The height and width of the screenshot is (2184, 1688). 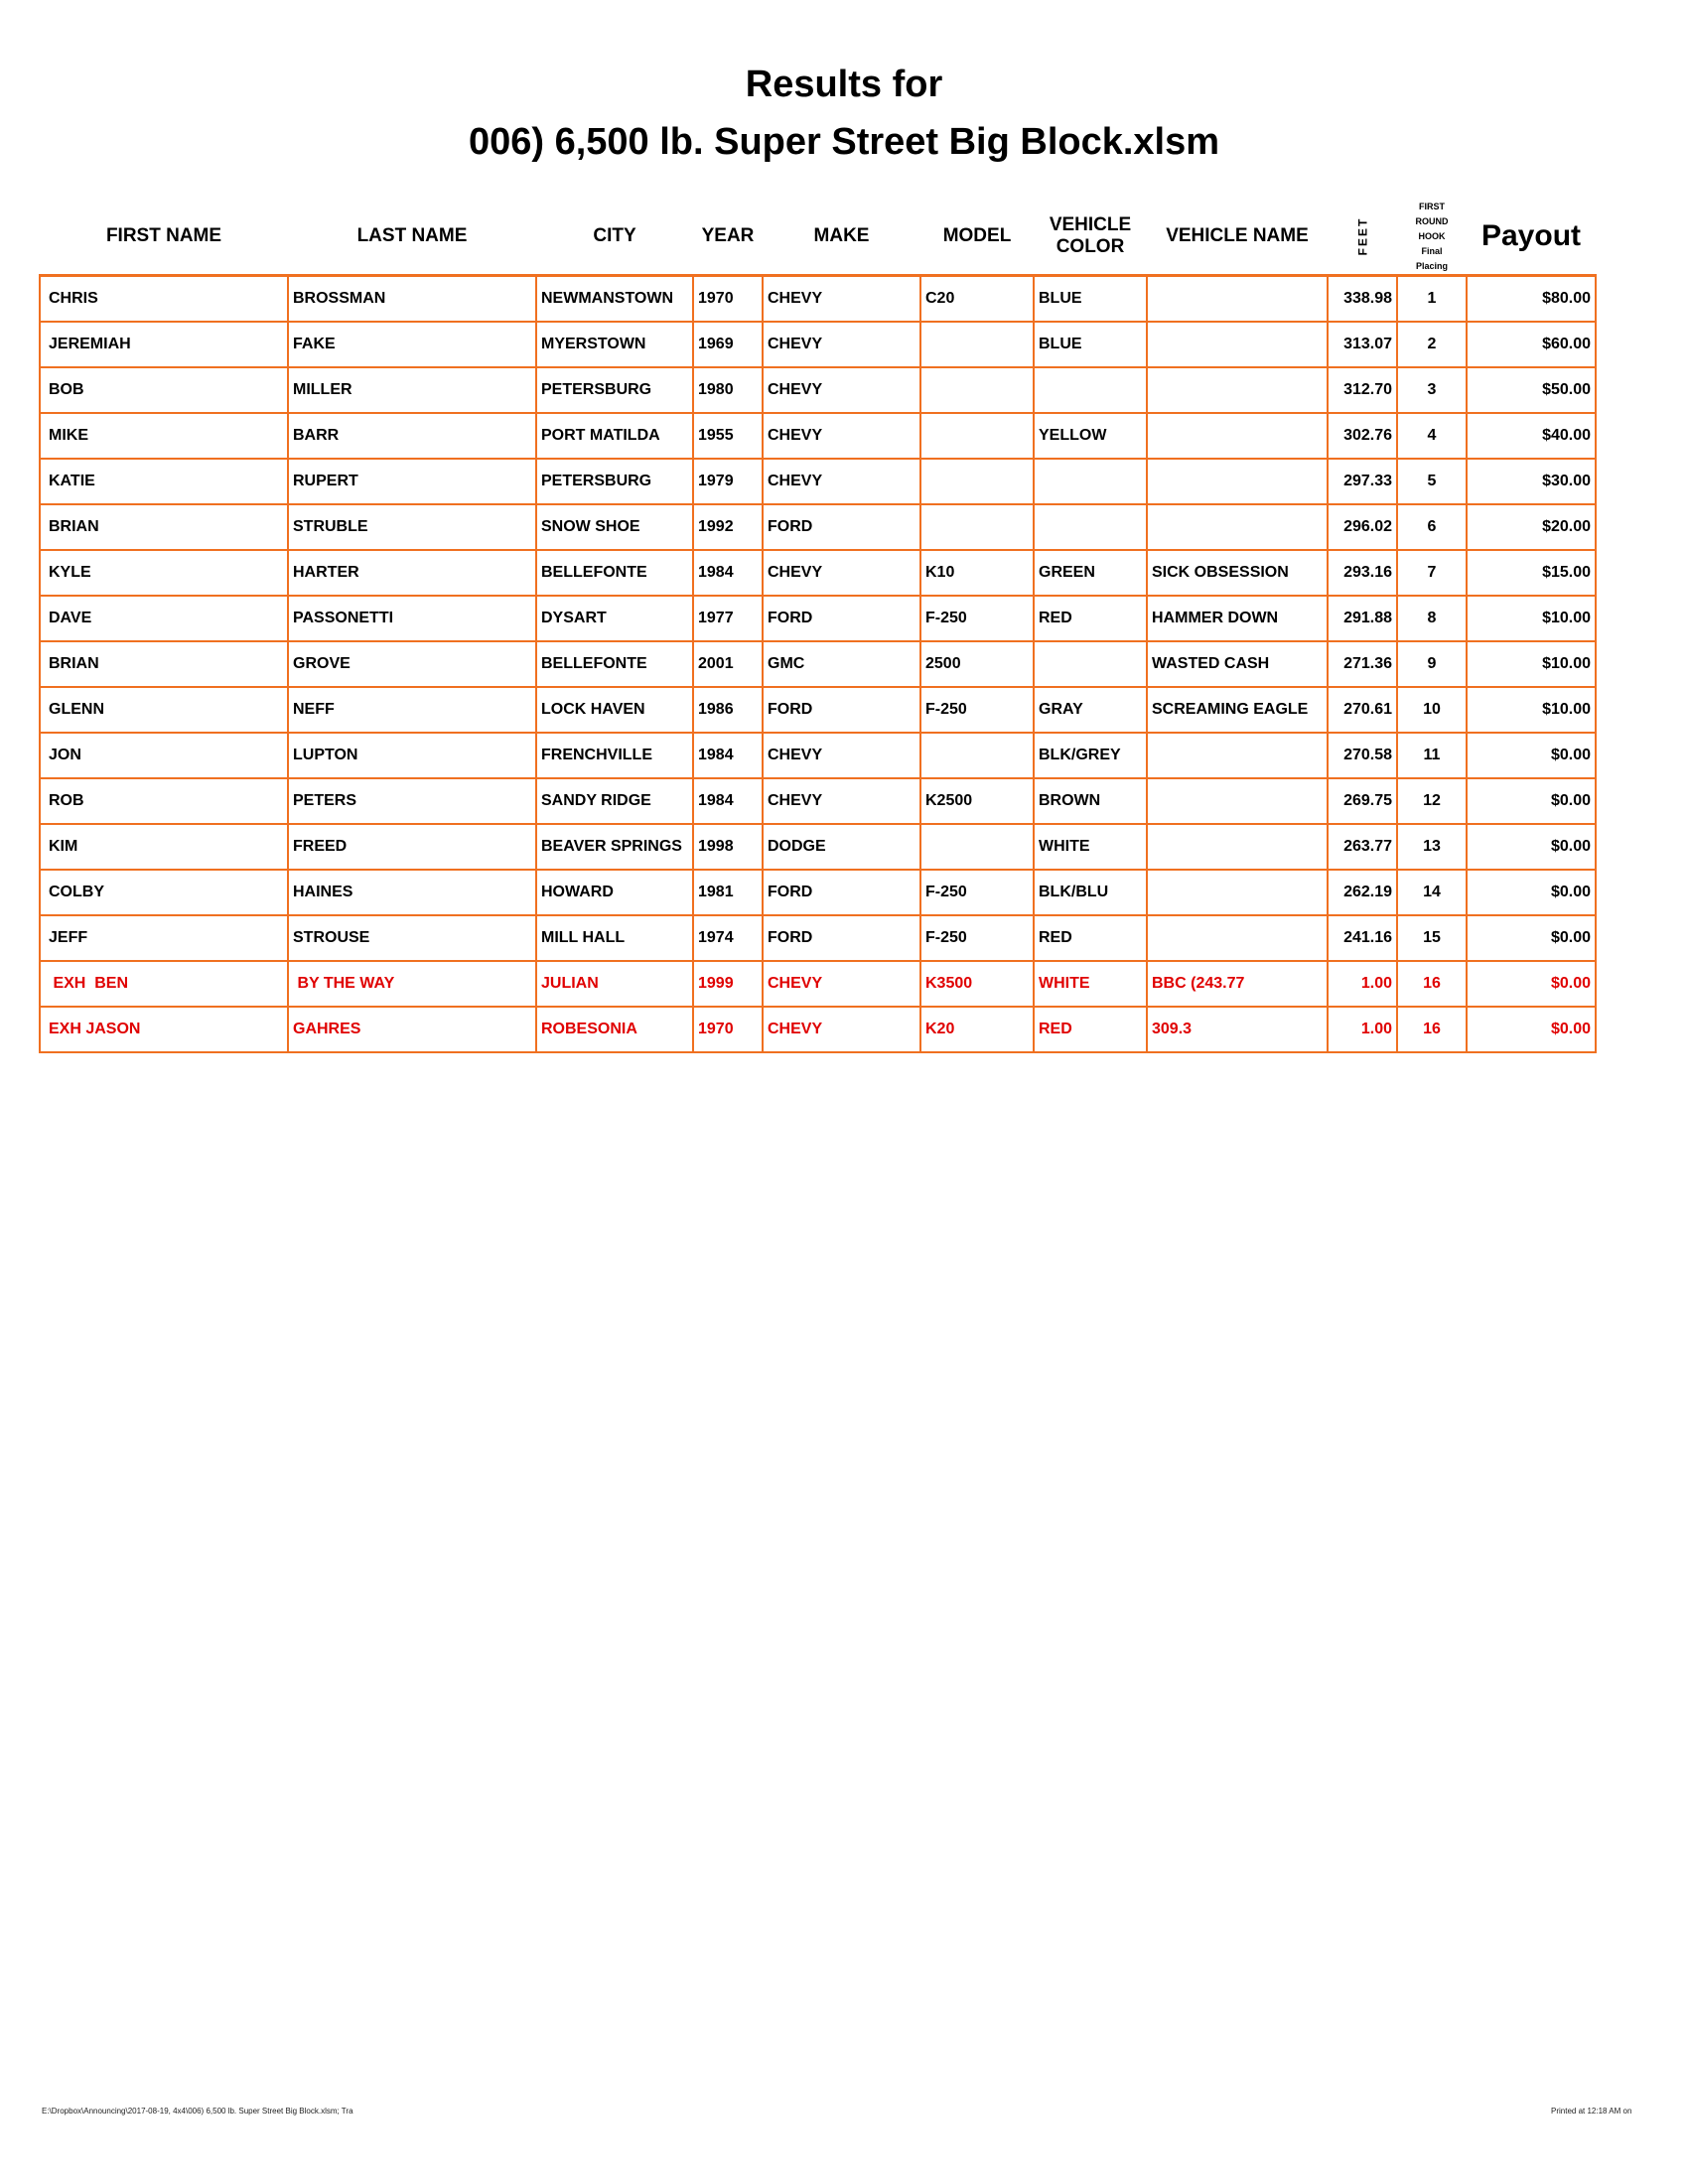 What do you see at coordinates (412, 710) in the screenshot?
I see `cell-last-name: NEFF` at bounding box center [412, 710].